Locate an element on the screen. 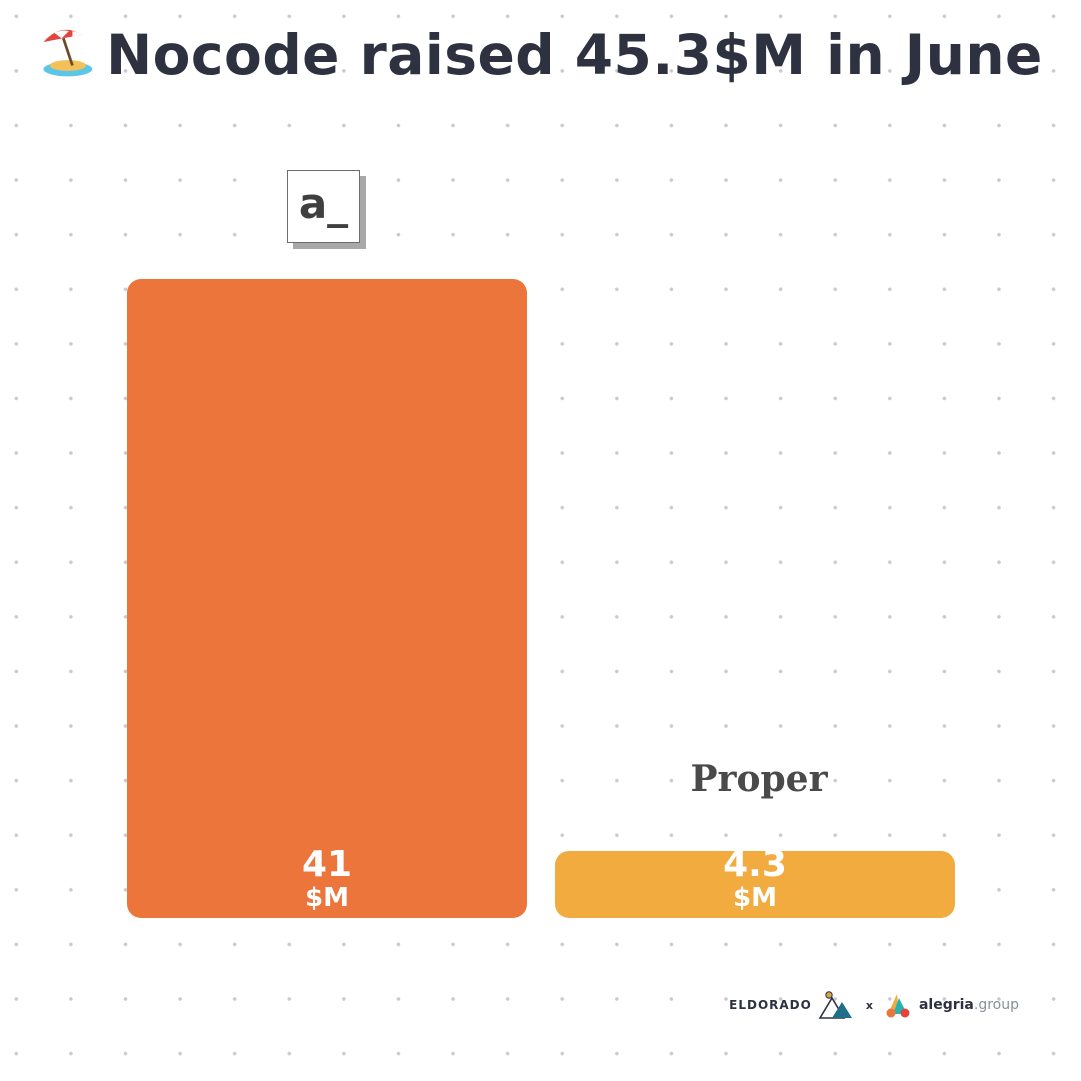 This screenshot has height=1081, width=1081. page-title: Nocode raised 45.3$M in June is located at coordinates (540, 54).